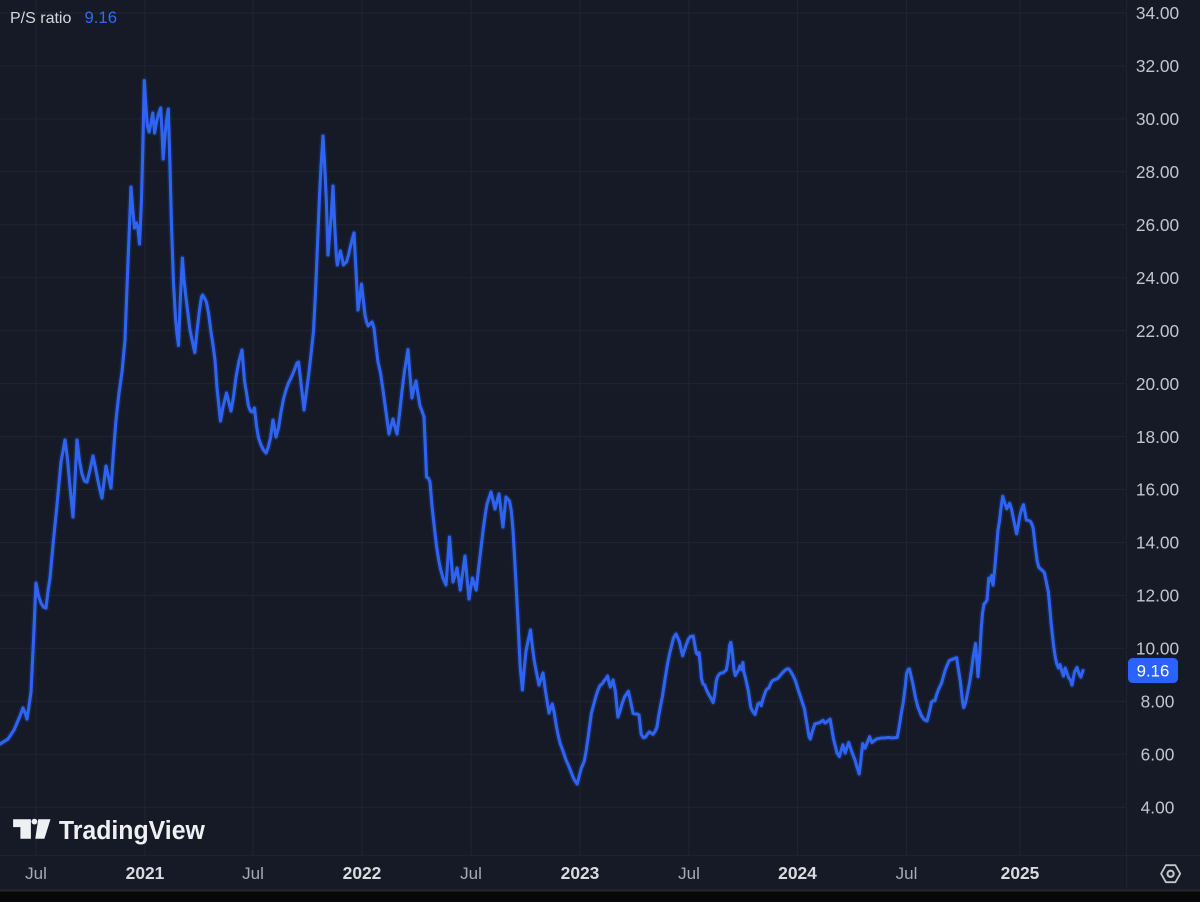 The width and height of the screenshot is (1200, 902). Describe the element at coordinates (40, 18) in the screenshot. I see `svg-text: P/S ratio` at that location.